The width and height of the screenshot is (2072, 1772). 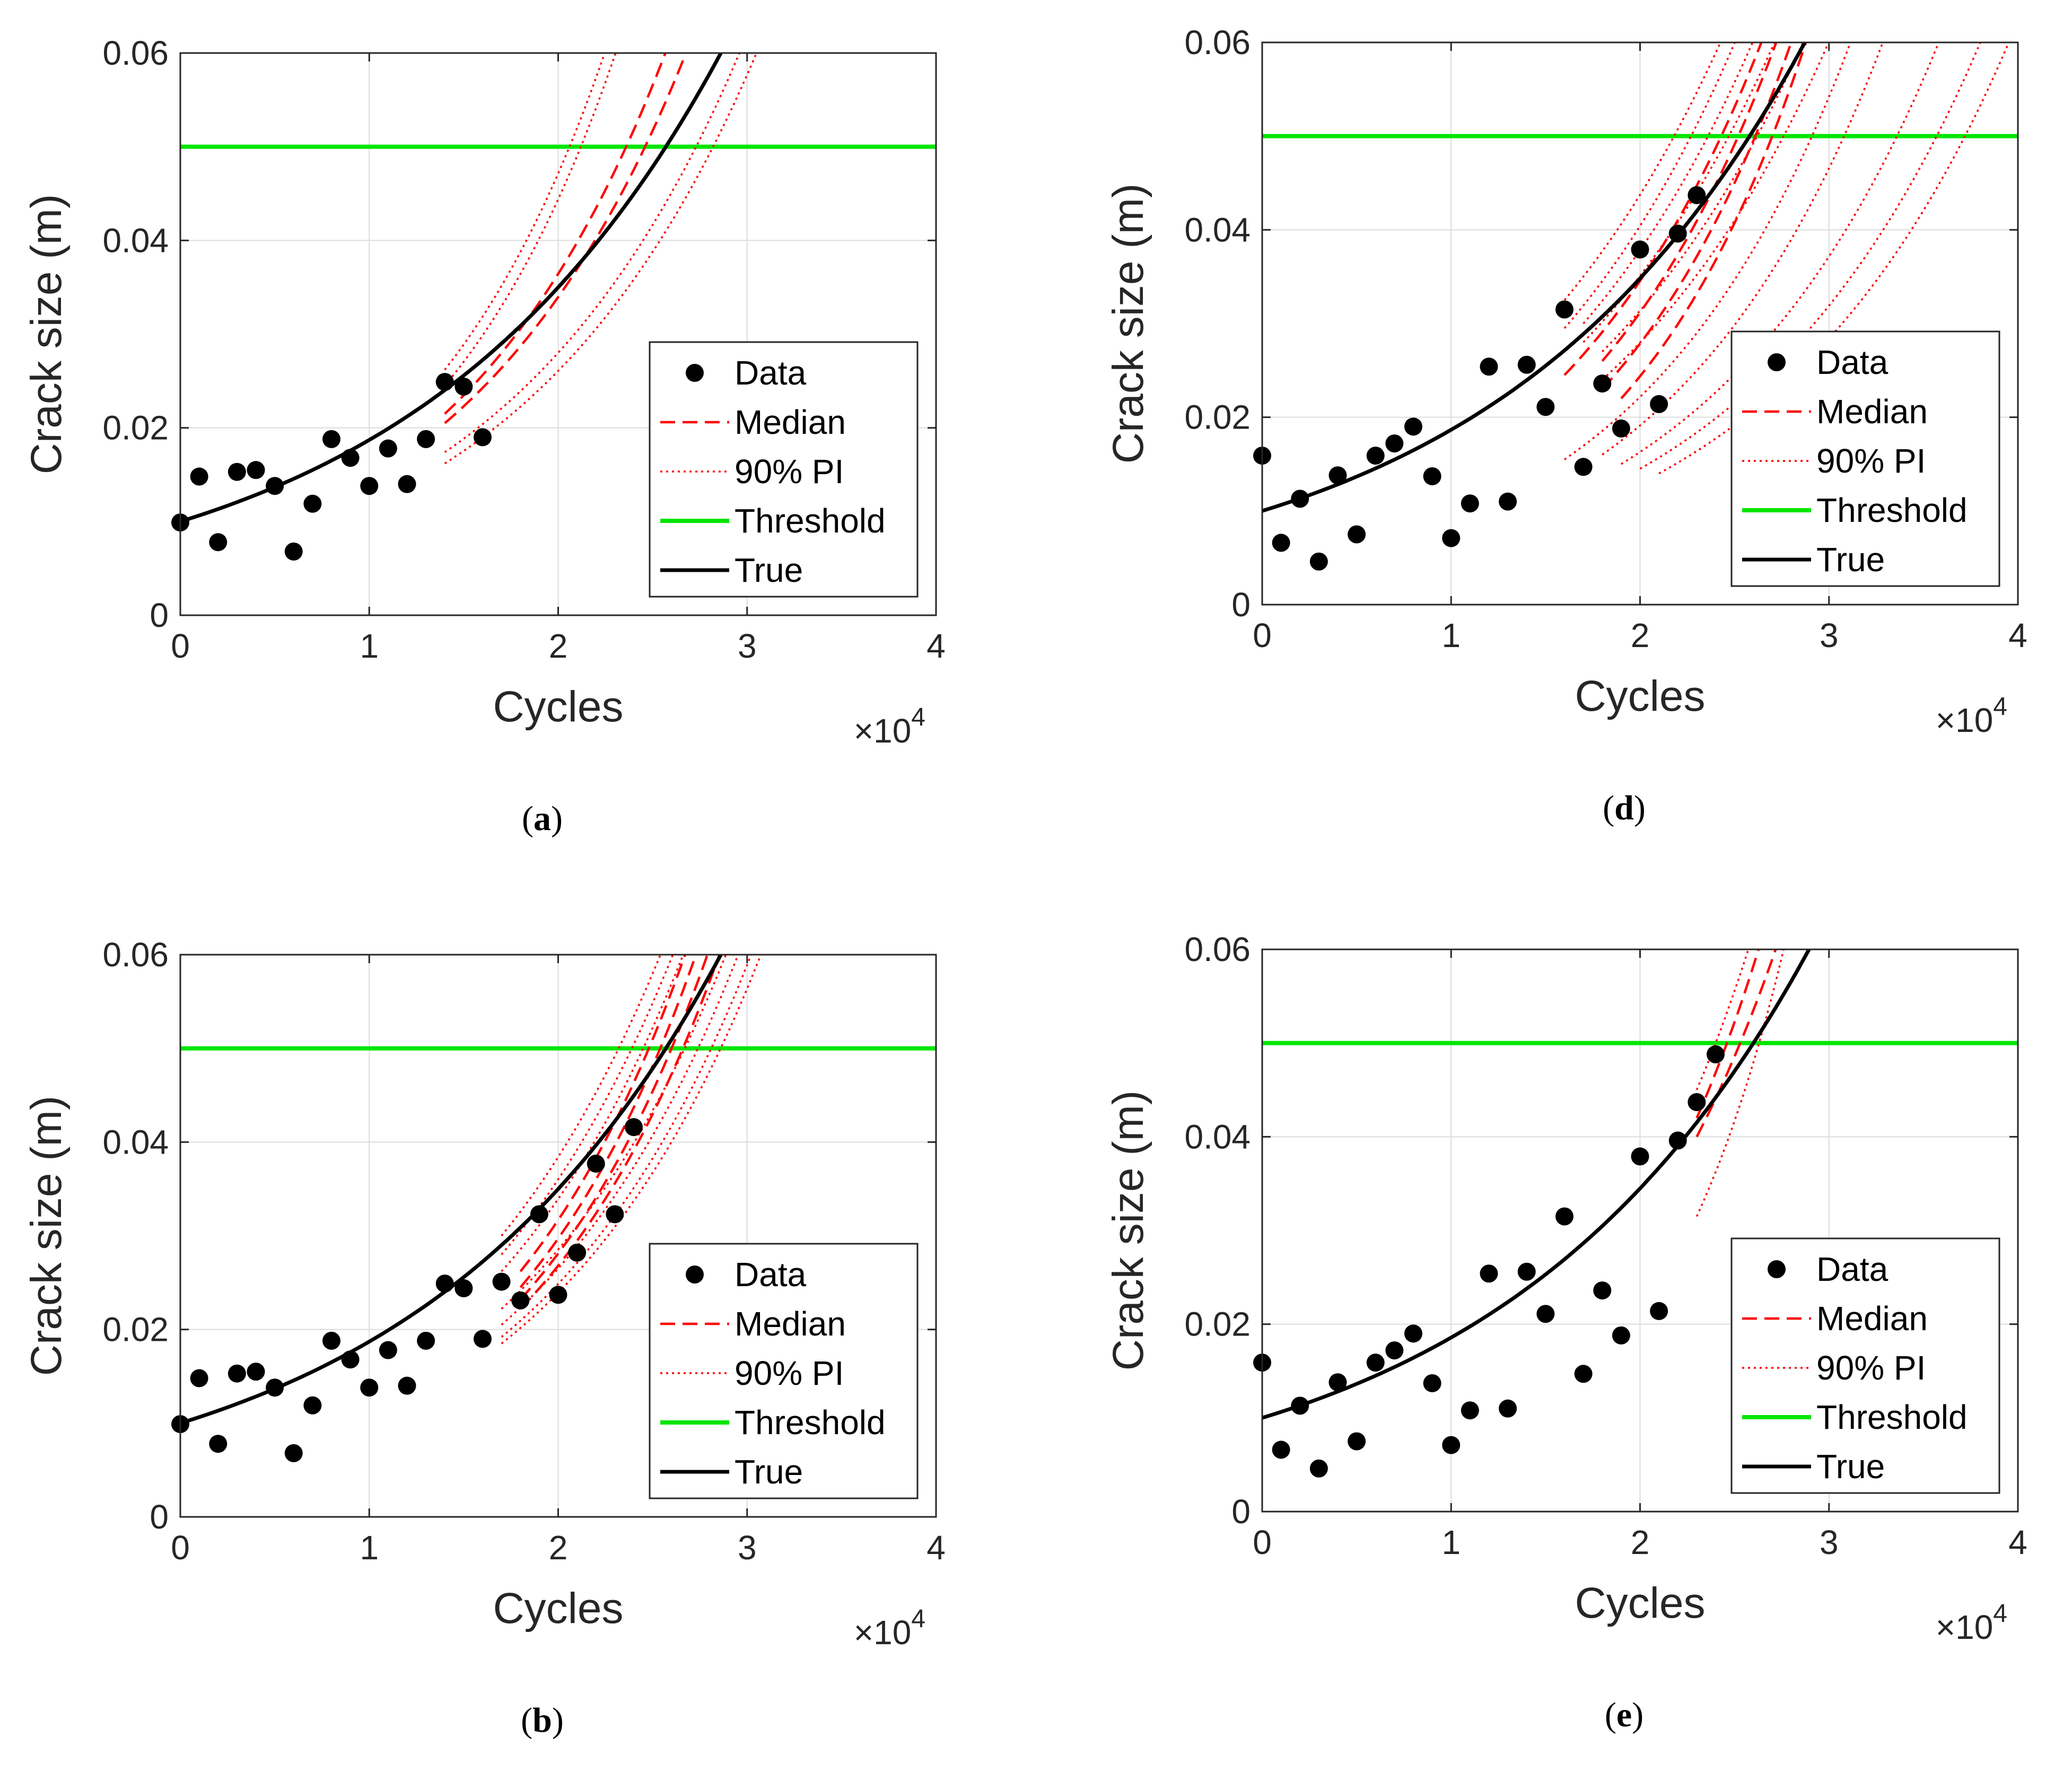 What do you see at coordinates (1624, 808) in the screenshot?
I see `caption-letter: d` at bounding box center [1624, 808].